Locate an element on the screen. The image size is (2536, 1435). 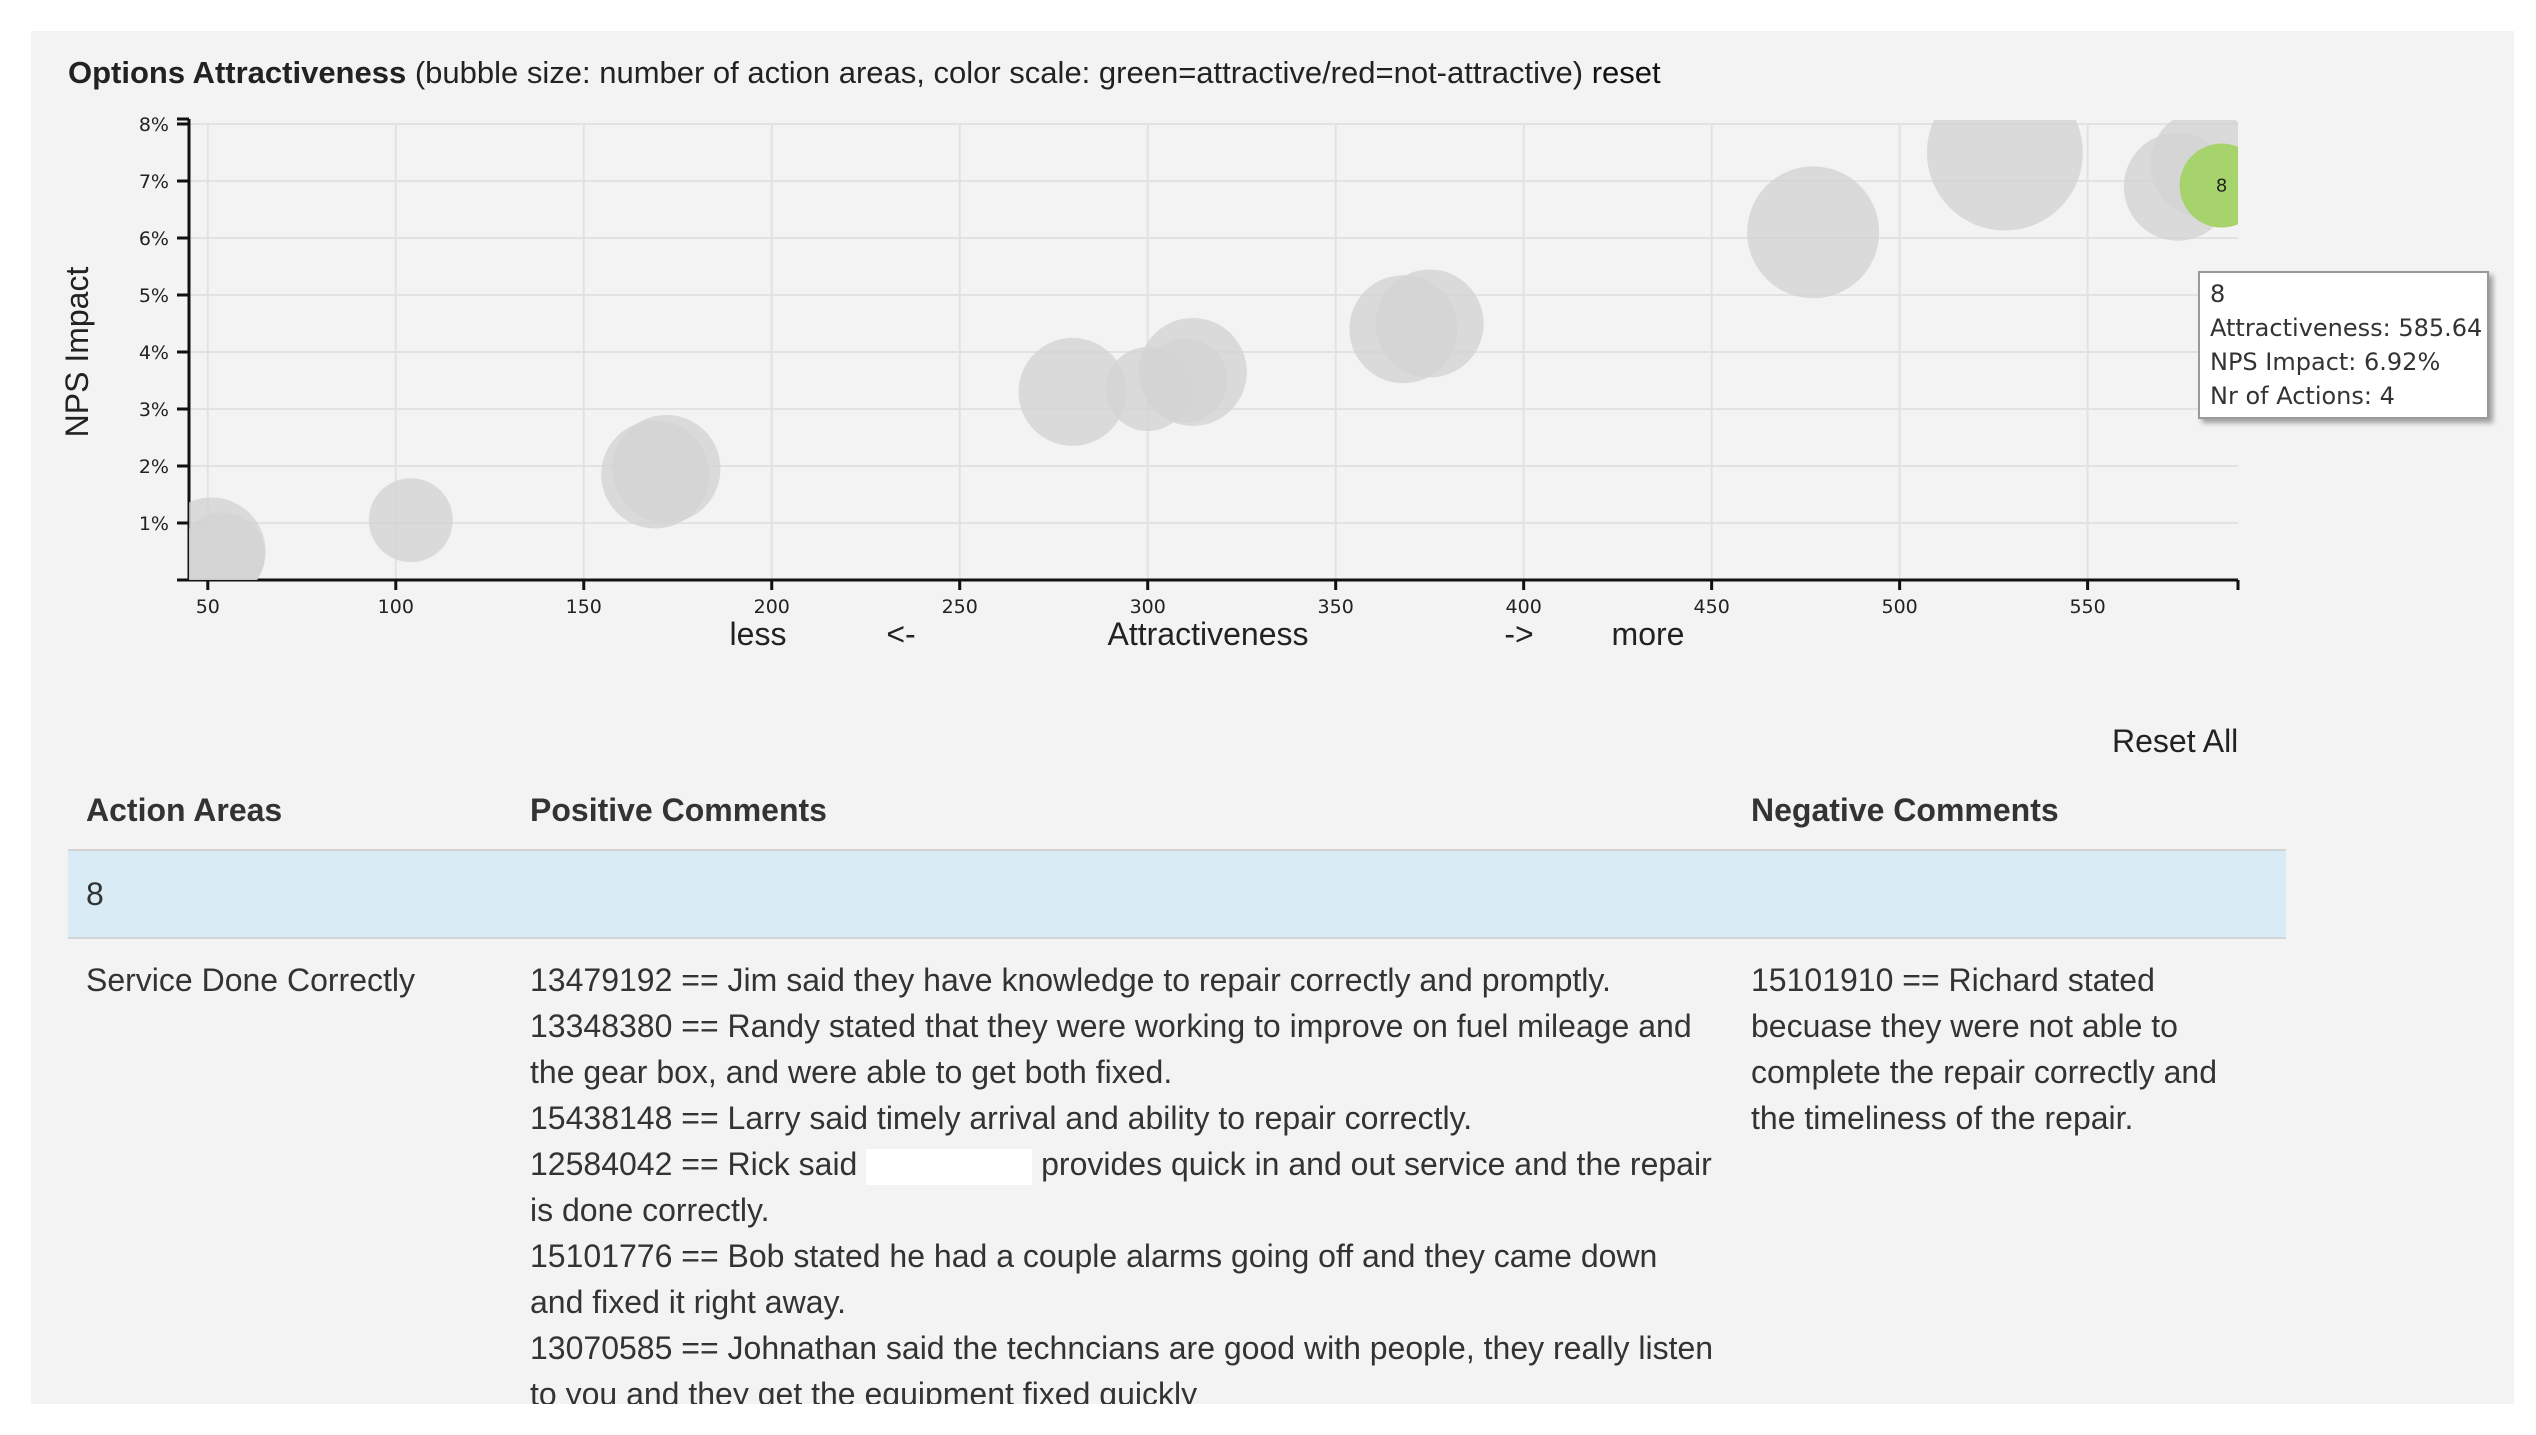
header-negative-comments: Negative Comments is located at coordinates (2009, 813).